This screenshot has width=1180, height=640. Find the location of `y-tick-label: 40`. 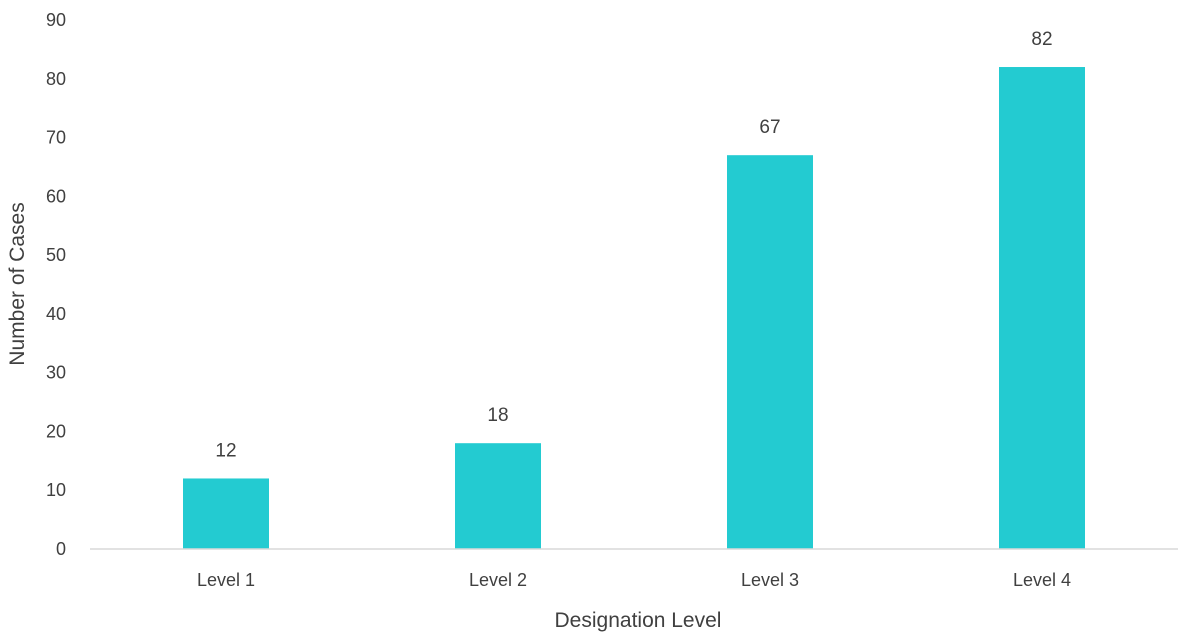

y-tick-label: 40 is located at coordinates (56, 314).